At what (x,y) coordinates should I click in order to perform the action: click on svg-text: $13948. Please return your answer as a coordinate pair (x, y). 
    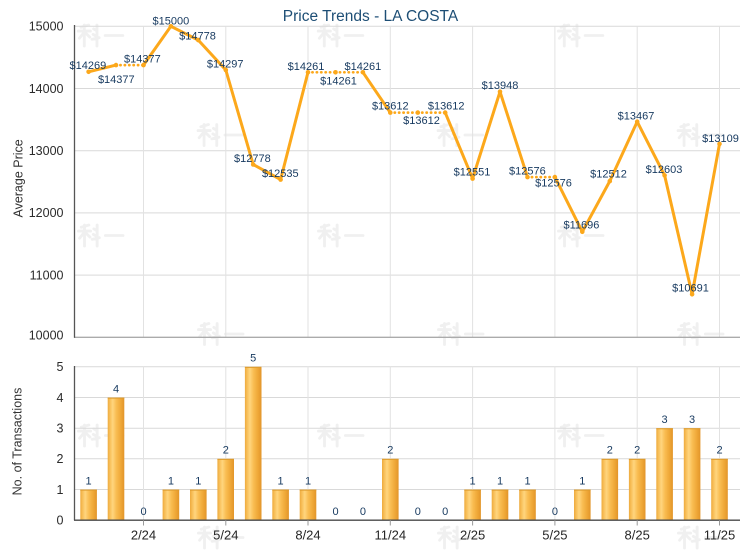
    Looking at the image, I should click on (500, 86).